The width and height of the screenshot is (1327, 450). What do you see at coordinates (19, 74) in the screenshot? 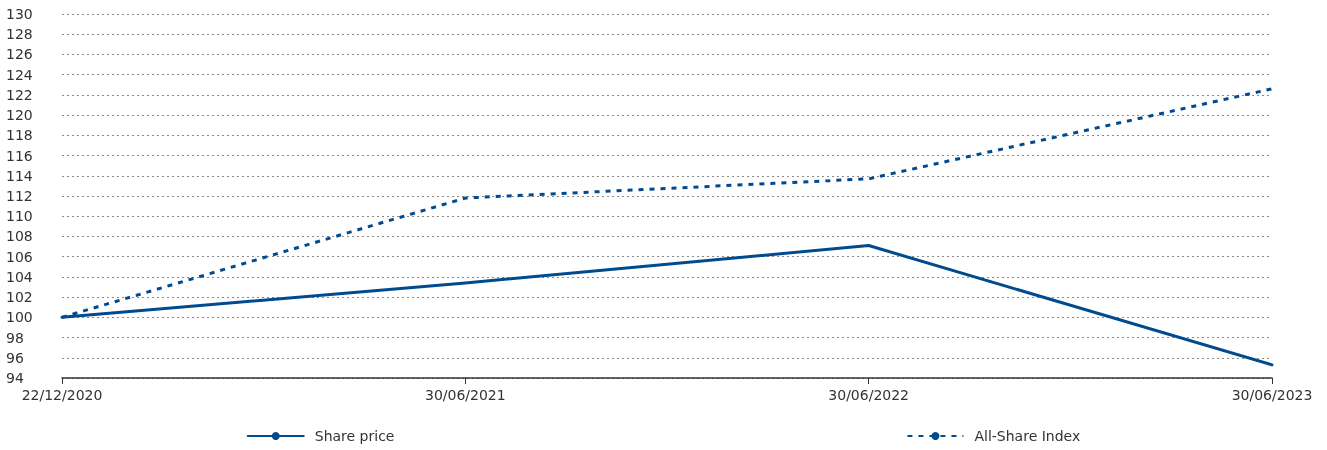
I see `y-tick-label: 124` at bounding box center [19, 74].